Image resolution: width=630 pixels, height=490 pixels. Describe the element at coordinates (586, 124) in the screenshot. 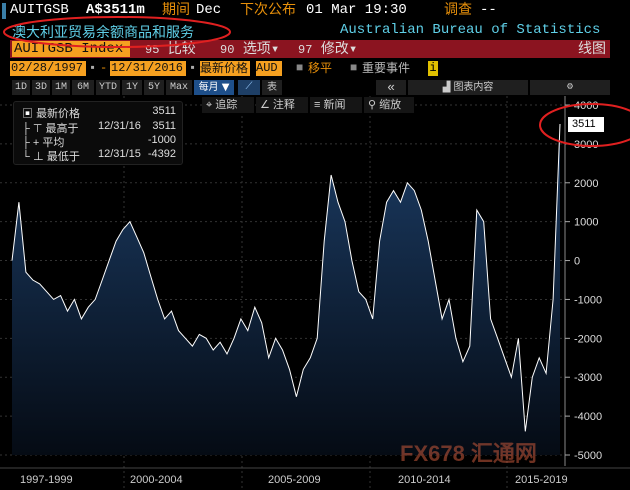

I see `last-value-label: 3511` at that location.